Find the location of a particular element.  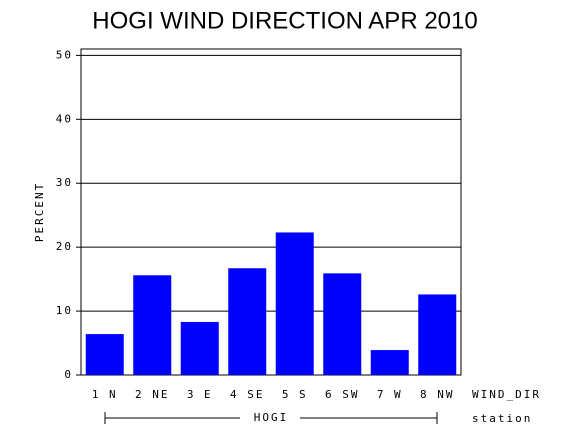

x-tick-label: 3 E is located at coordinates (200, 394).